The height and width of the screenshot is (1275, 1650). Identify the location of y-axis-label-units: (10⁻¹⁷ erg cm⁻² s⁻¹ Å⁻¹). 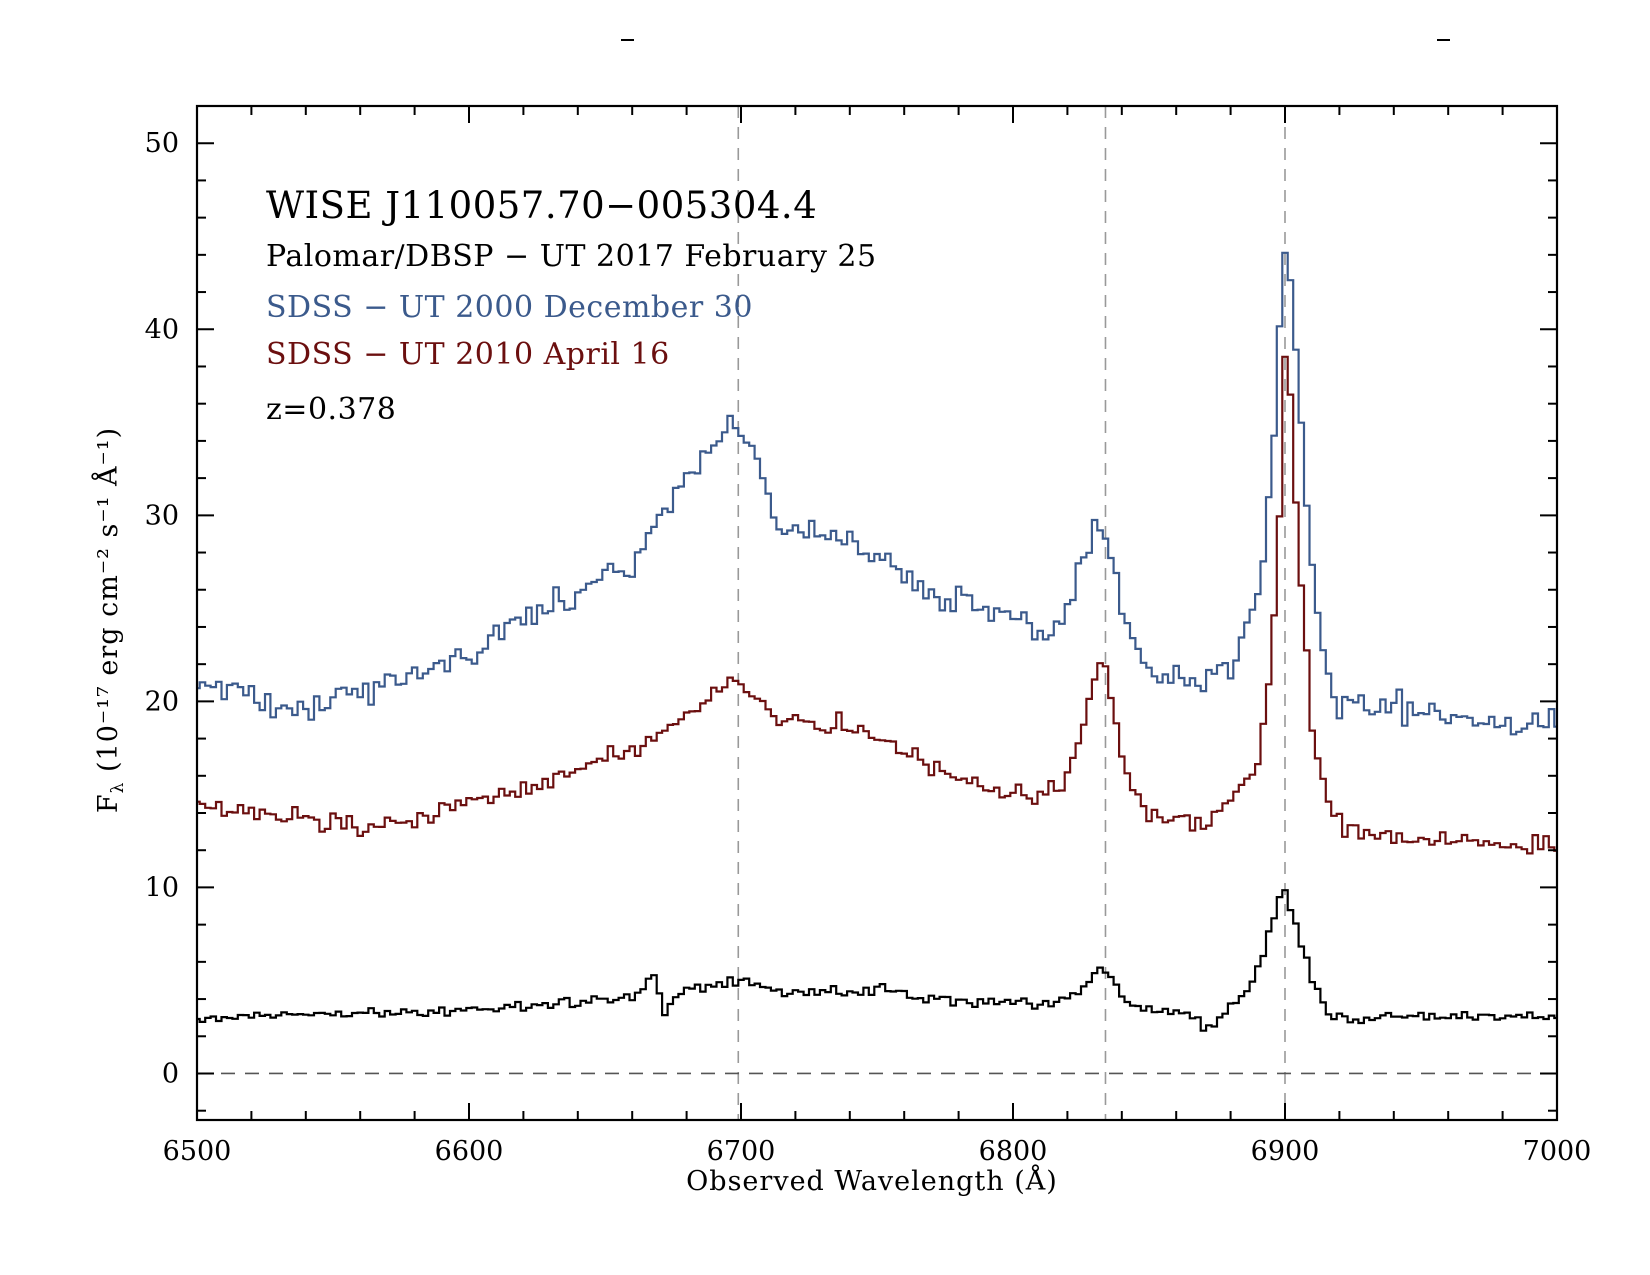
(107, 604).